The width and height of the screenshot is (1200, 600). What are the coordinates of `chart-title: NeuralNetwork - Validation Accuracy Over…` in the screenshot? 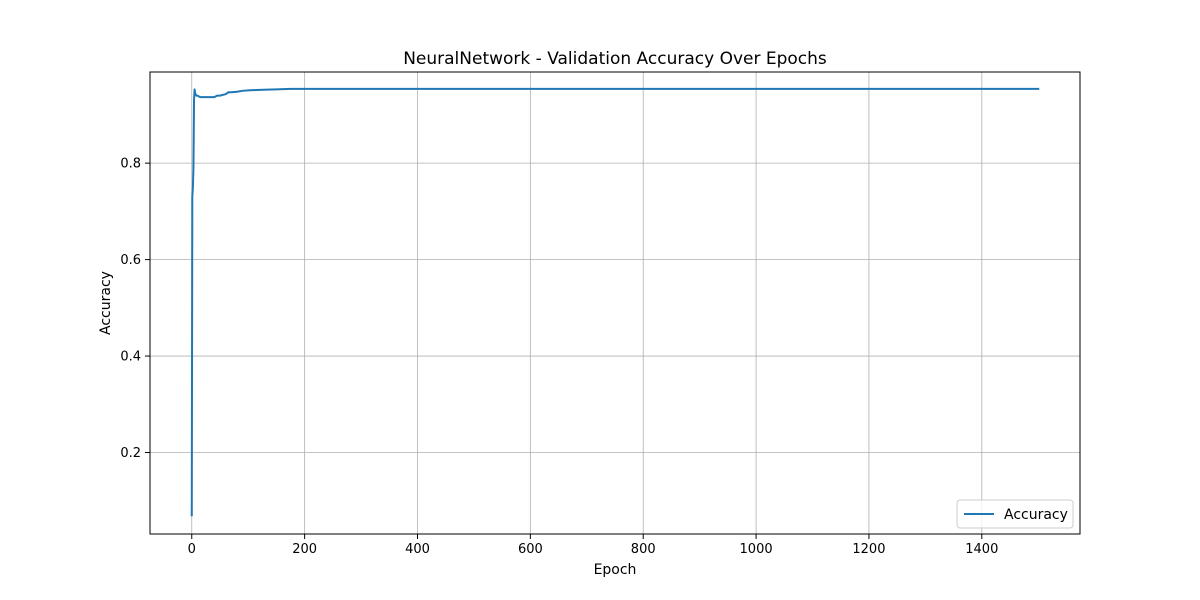 It's located at (615, 59).